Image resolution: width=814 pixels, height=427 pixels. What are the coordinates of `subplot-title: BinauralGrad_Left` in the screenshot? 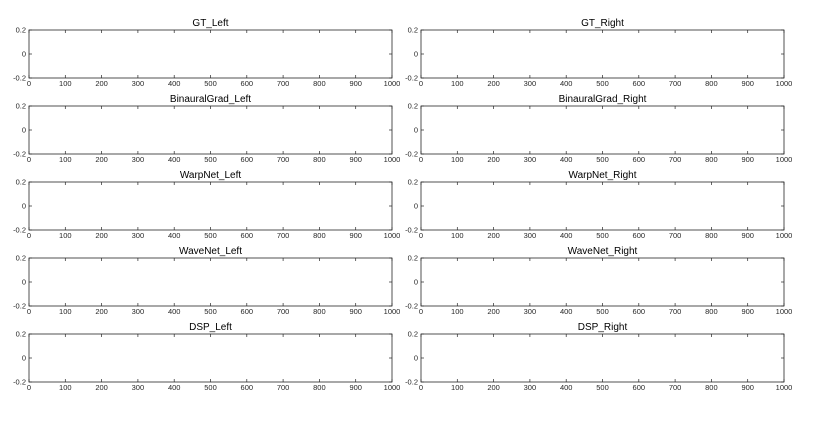 It's located at (210, 99).